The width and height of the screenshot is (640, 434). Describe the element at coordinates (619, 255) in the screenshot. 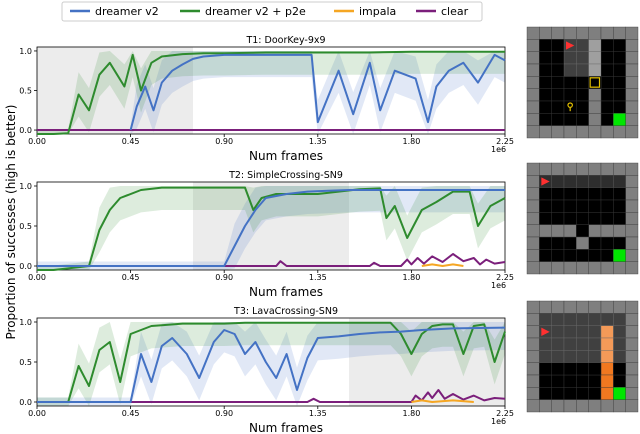

I see `goal-cell` at that location.